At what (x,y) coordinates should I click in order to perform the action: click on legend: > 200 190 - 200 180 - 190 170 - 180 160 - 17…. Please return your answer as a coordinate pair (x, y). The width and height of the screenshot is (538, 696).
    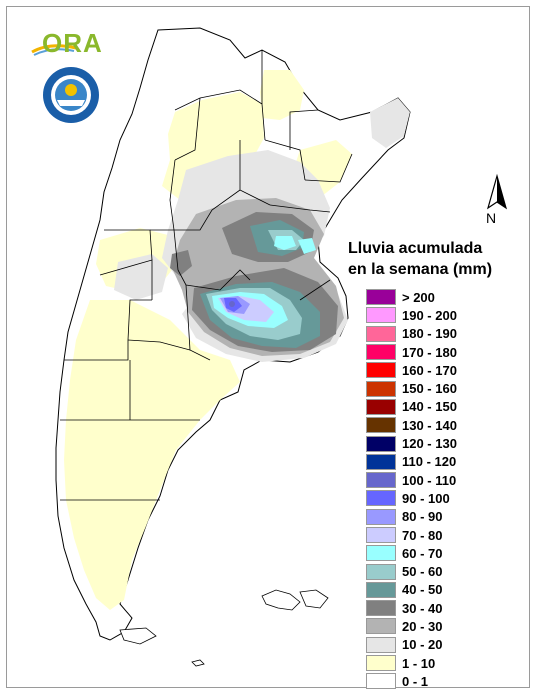
    Looking at the image, I should click on (411, 489).